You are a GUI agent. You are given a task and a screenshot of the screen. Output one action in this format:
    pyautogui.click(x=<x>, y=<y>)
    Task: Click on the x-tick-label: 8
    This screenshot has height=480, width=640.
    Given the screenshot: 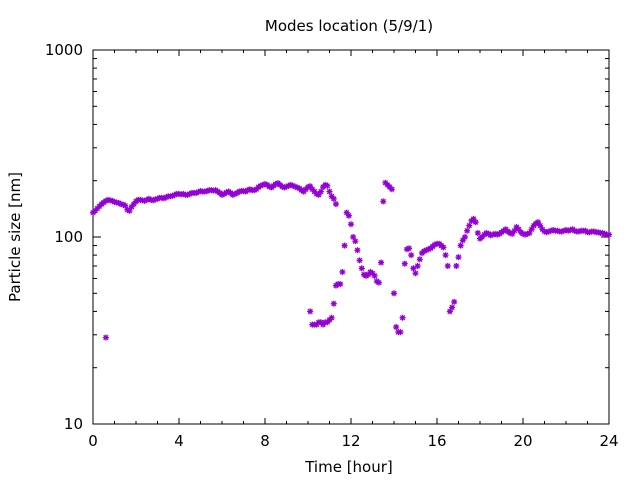 What is the action you would take?
    pyautogui.click(x=265, y=441)
    